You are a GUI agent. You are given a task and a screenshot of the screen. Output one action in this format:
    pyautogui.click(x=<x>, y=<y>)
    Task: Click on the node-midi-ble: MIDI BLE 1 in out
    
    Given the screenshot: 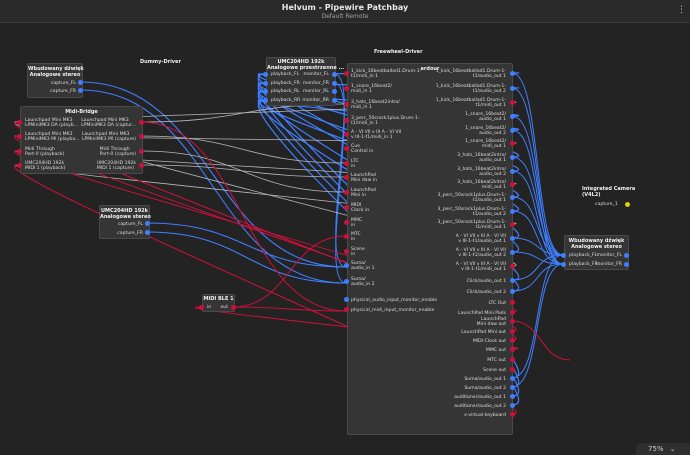 What is the action you would take?
    pyautogui.click(x=218, y=303)
    